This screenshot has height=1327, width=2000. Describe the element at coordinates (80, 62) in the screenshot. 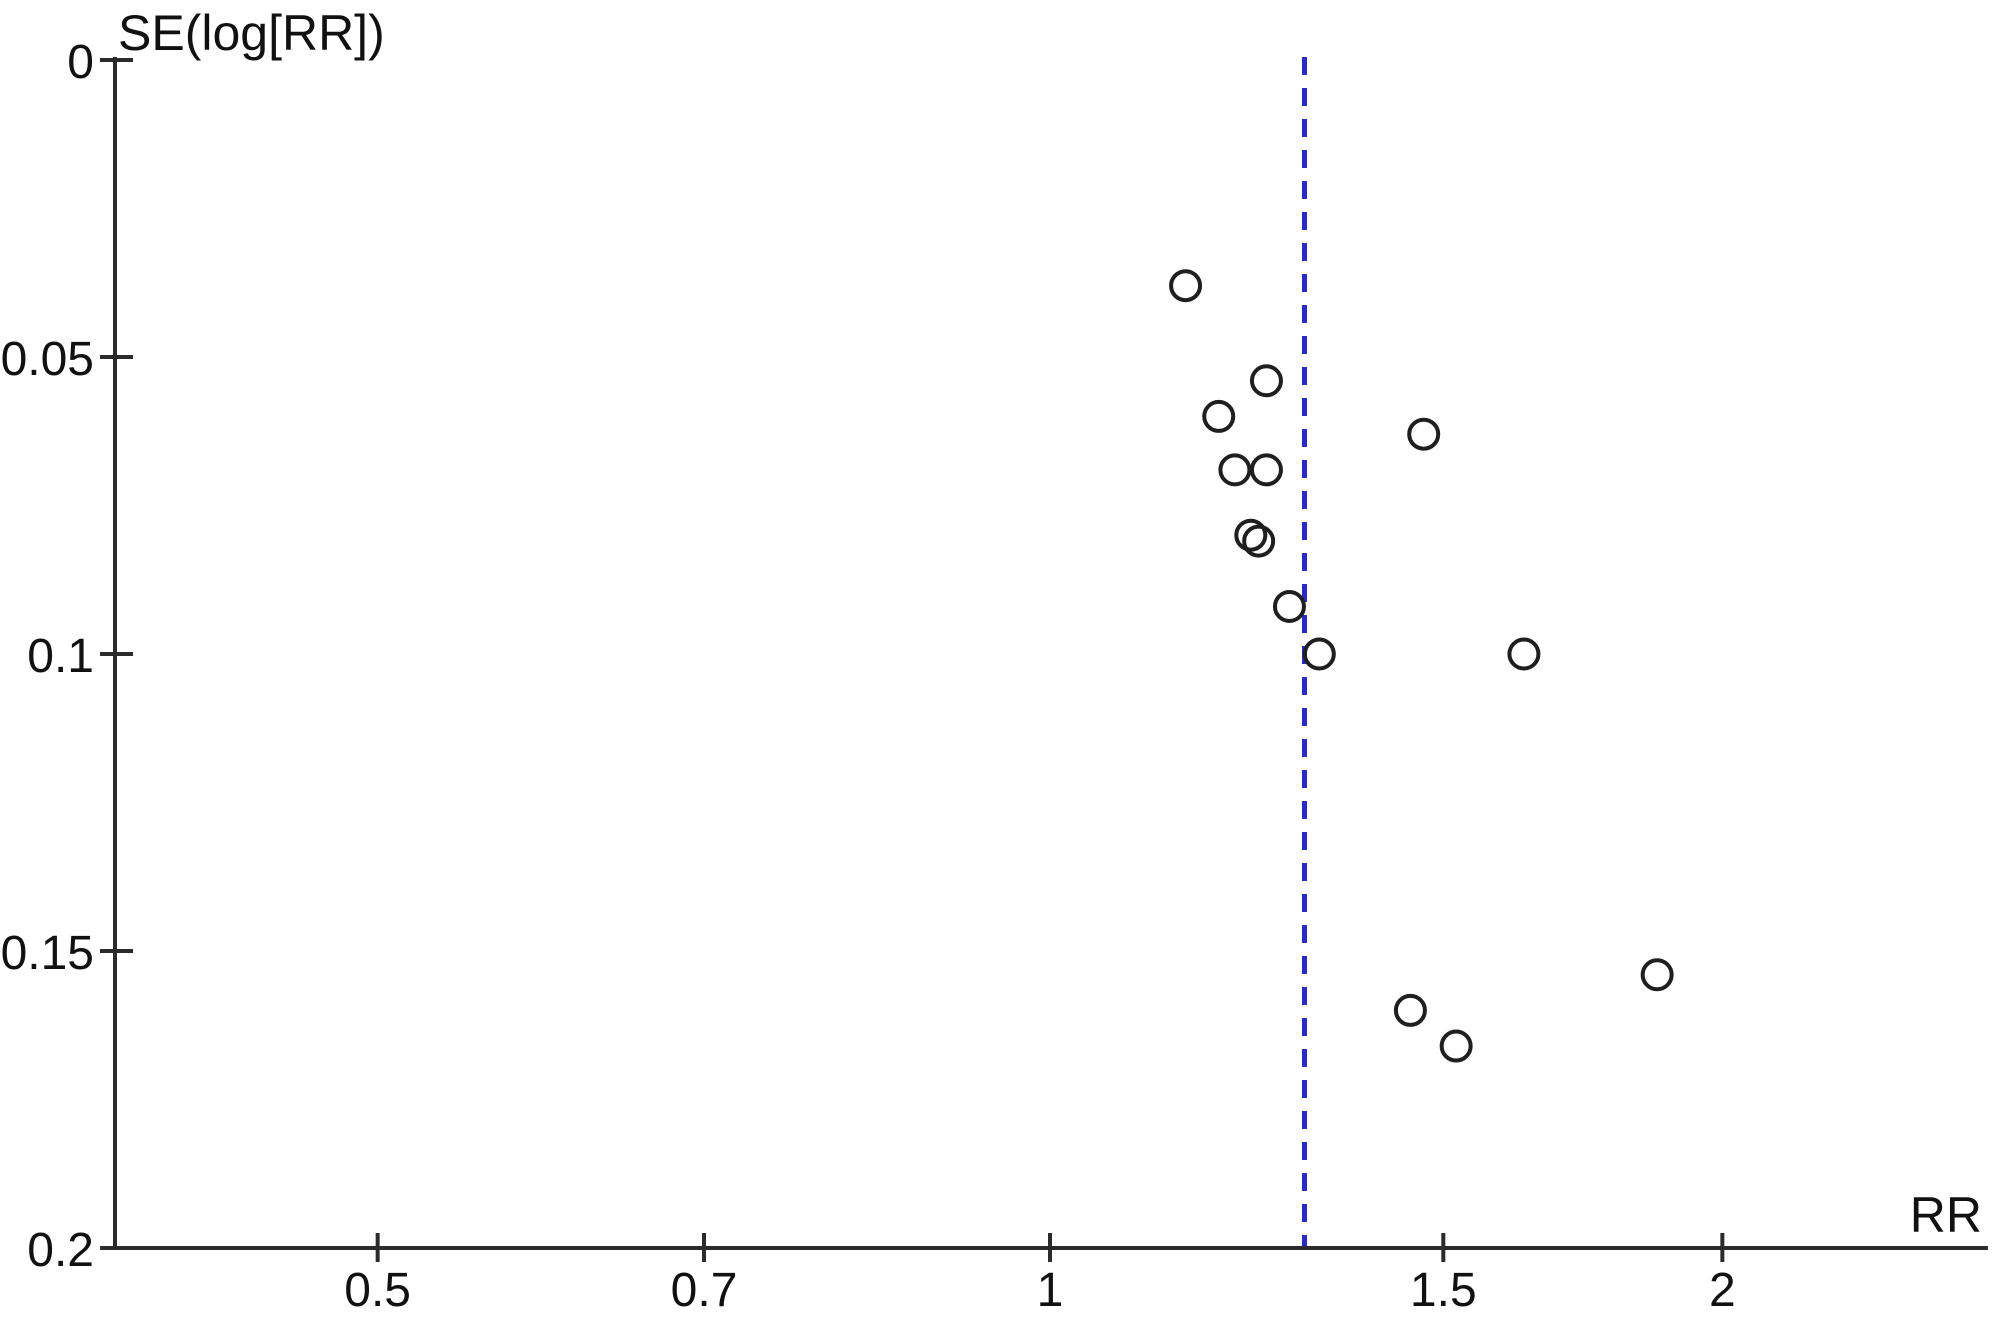

I see `y-tick-label: 0` at that location.